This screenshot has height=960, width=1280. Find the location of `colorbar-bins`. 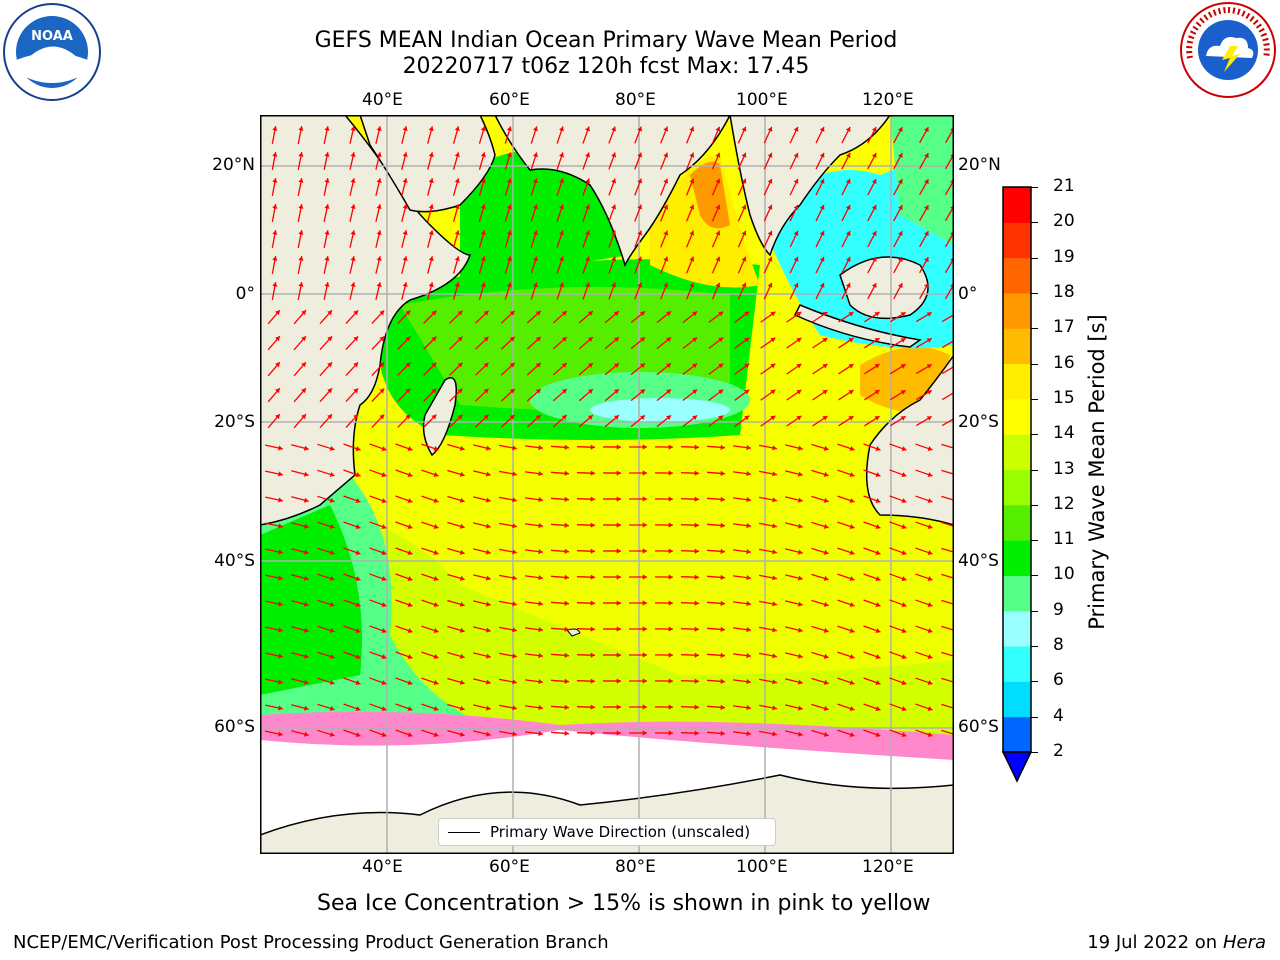

colorbar-bins is located at coordinates (1017, 470).